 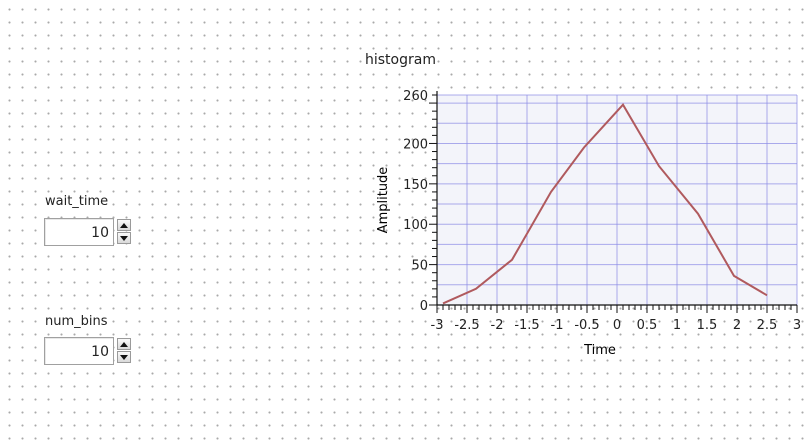 I want to click on wait-time-input: 10, so click(x=79, y=232).